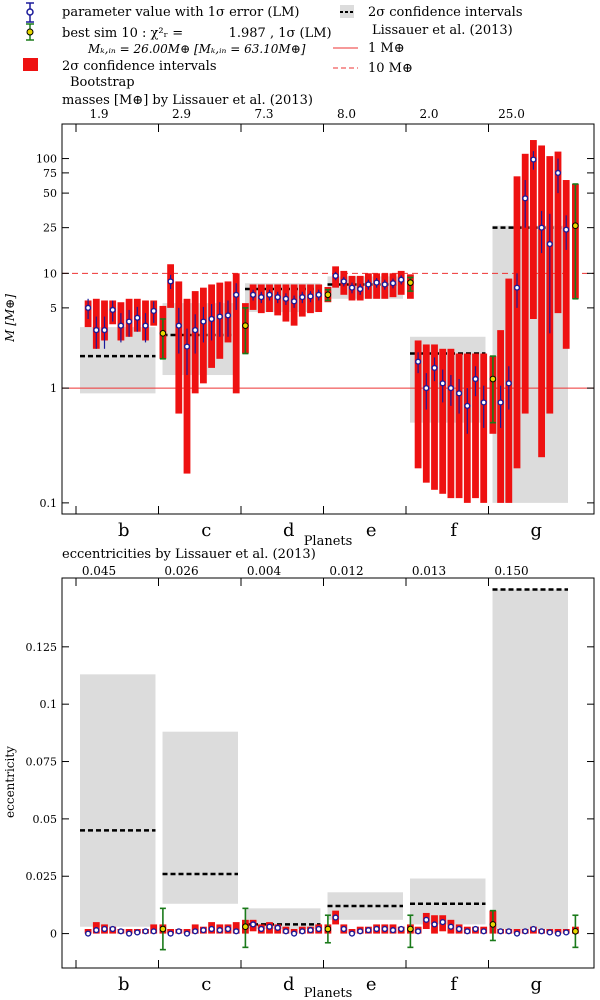 Image resolution: width=600 pixels, height=1000 pixels. Describe the element at coordinates (53, 388) in the screenshot. I see `y-tick-label: 1` at that location.